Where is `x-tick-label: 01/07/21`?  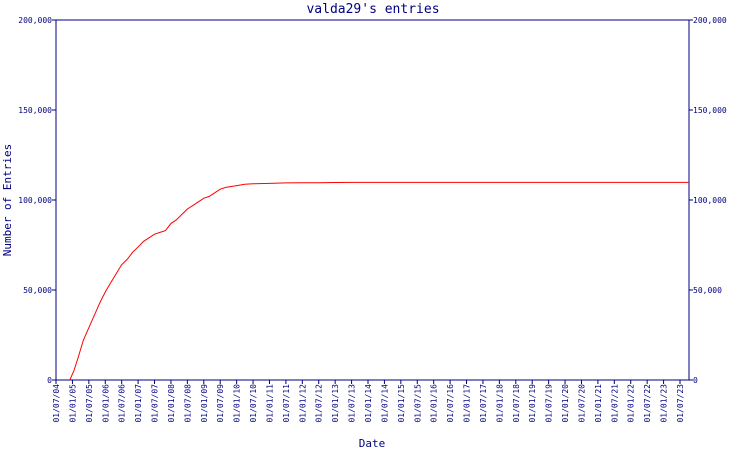 x-tick-label: 01/07/21 is located at coordinates (614, 403).